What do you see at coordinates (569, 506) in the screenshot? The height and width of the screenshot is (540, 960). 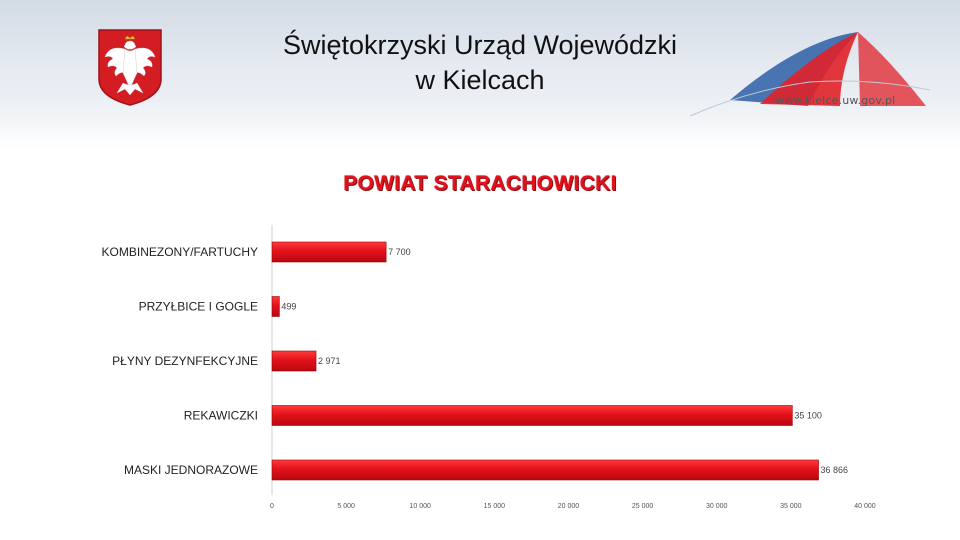 I see `tick-label: 20 000` at bounding box center [569, 506].